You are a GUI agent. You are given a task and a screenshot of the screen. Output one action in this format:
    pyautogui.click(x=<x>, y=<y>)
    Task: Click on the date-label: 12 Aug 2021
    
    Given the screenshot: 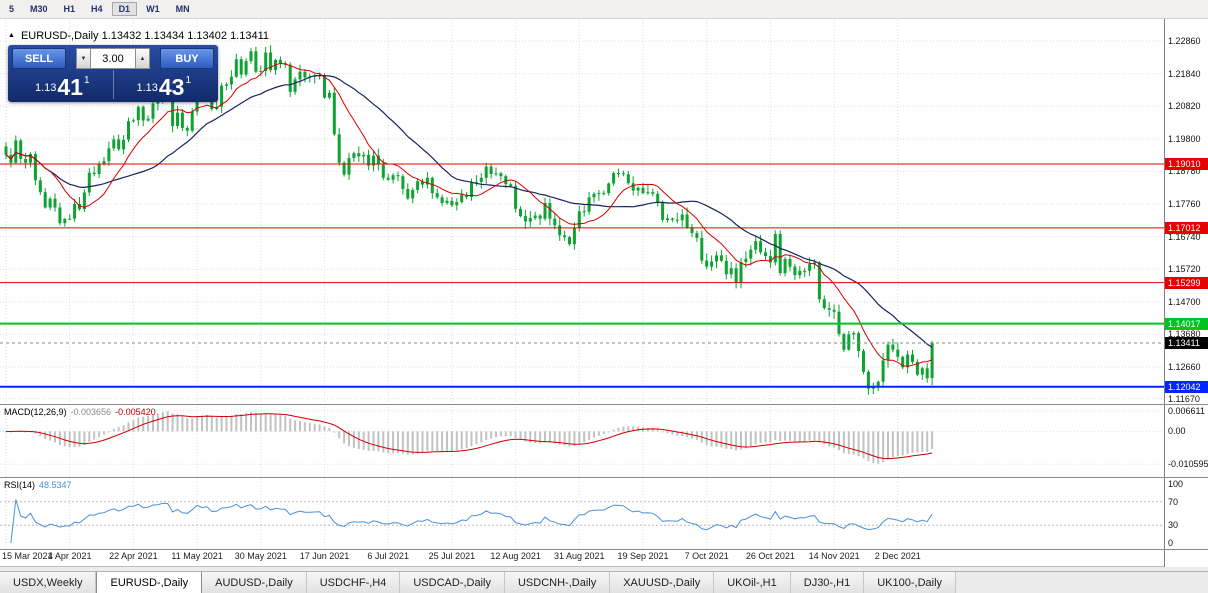 What is the action you would take?
    pyautogui.click(x=515, y=556)
    